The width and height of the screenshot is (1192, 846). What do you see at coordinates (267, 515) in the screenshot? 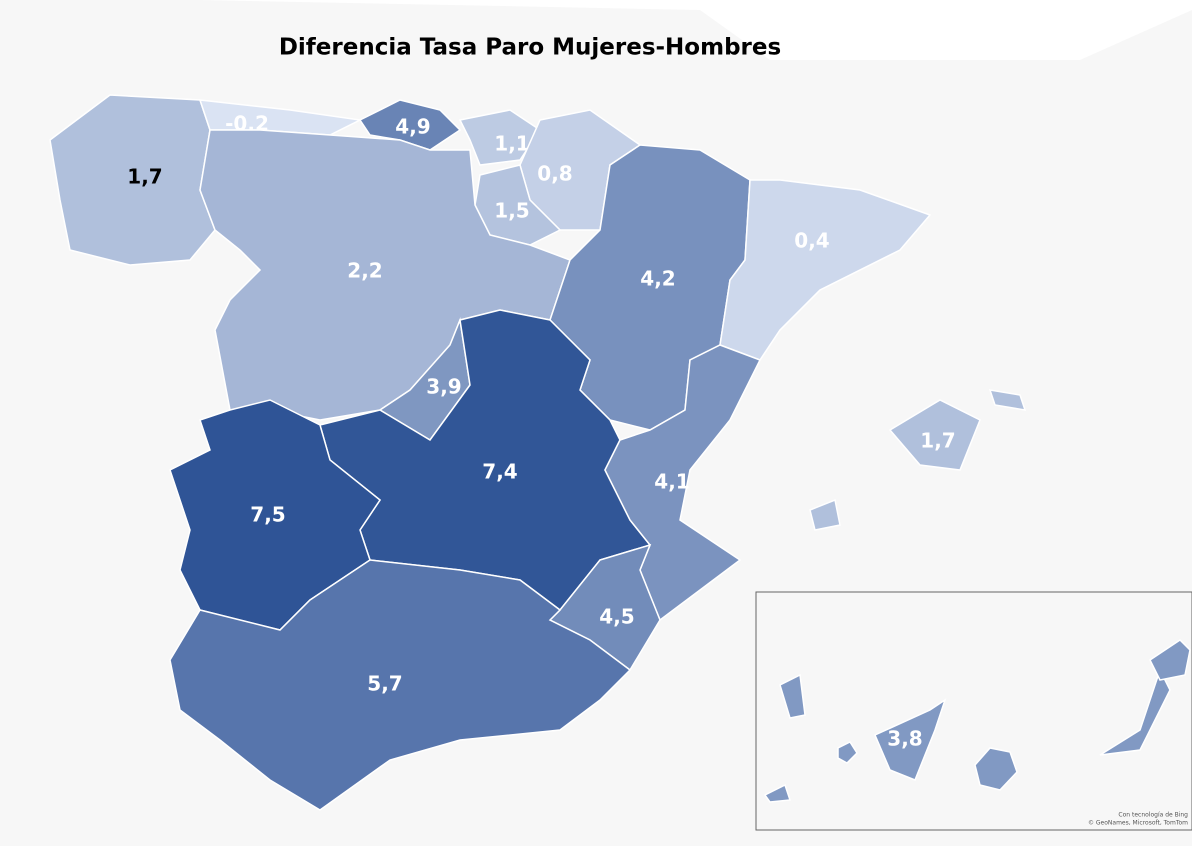
I see `region-label: 7,5` at bounding box center [267, 515].